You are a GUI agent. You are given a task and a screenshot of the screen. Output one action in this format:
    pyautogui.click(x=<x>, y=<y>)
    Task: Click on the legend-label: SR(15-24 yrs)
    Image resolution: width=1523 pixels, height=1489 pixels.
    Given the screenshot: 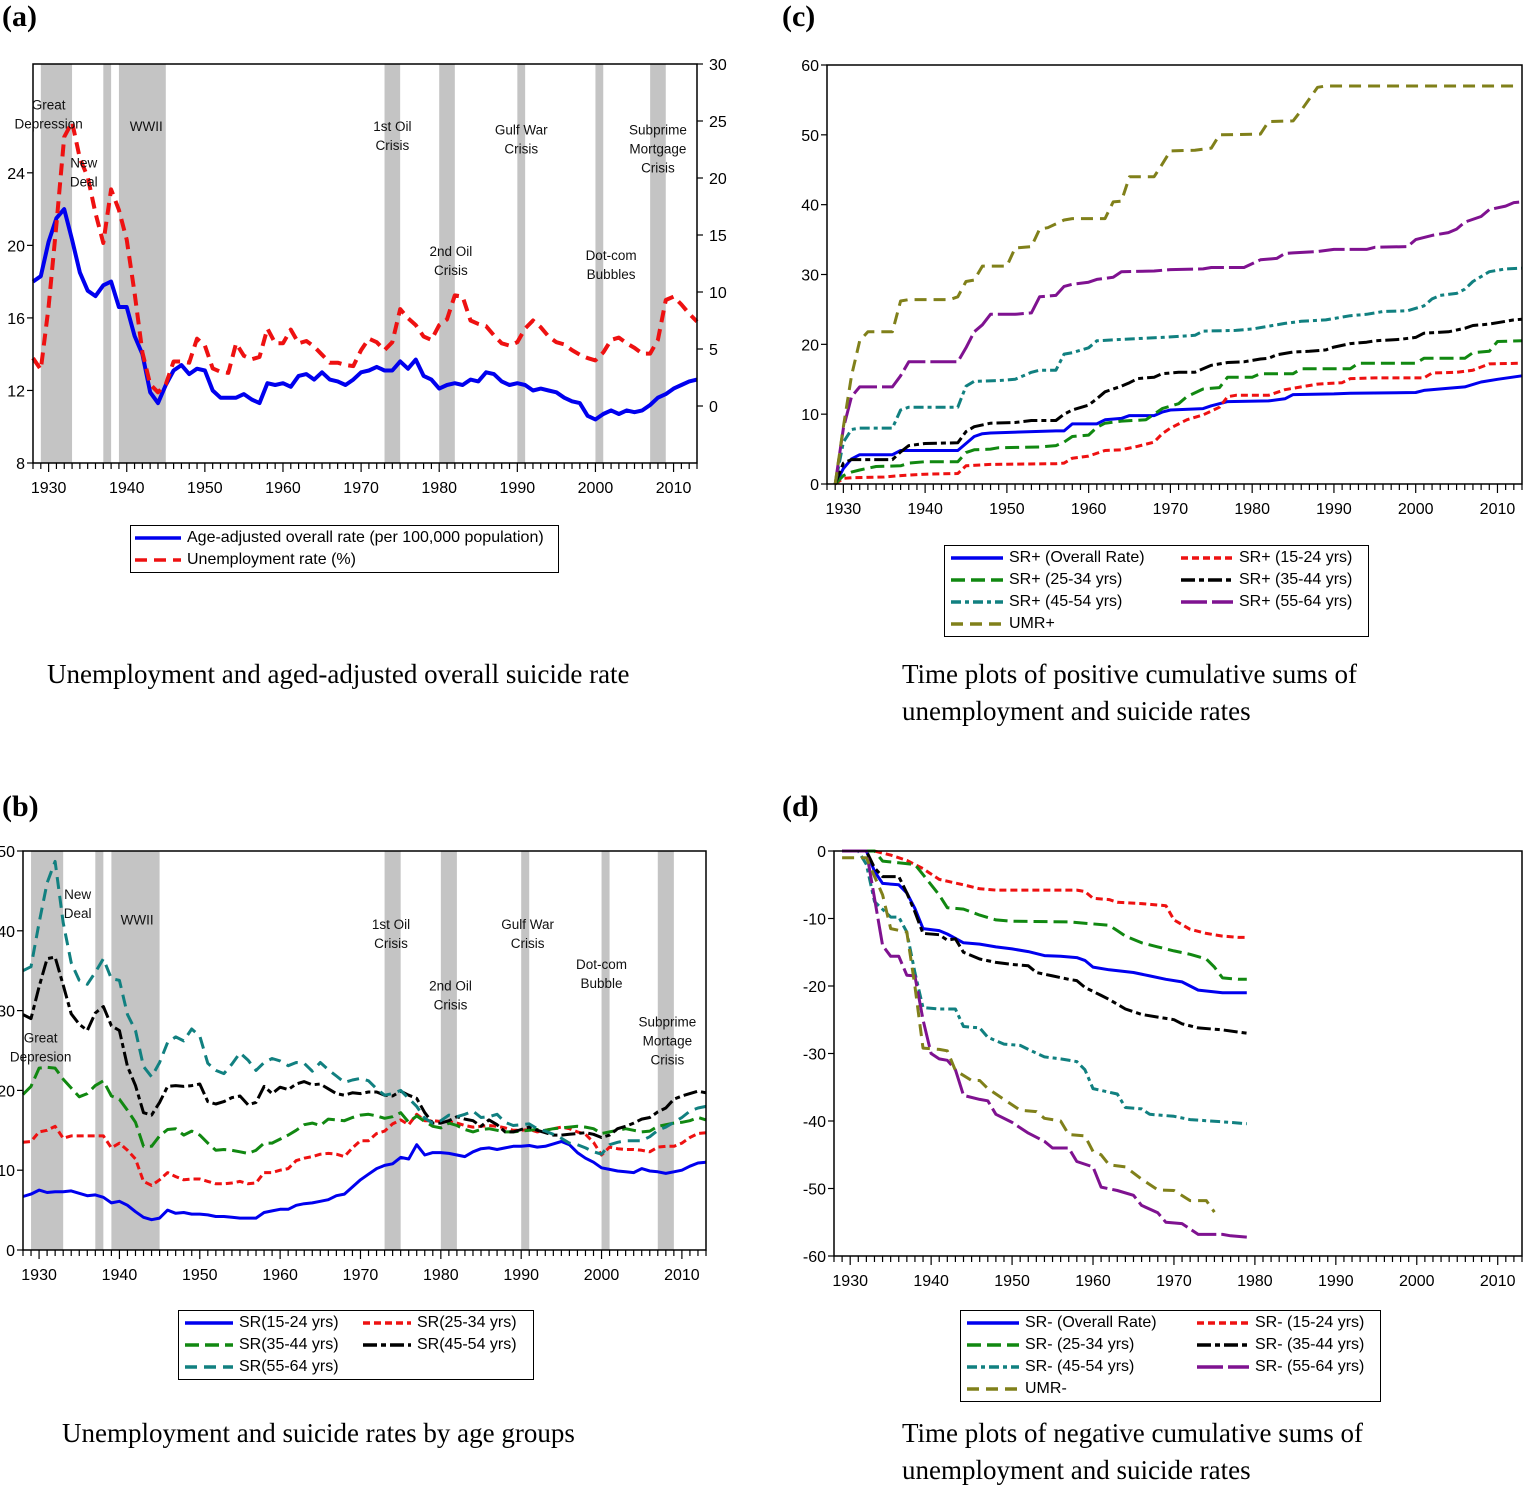 What is the action you would take?
    pyautogui.click(x=289, y=1322)
    